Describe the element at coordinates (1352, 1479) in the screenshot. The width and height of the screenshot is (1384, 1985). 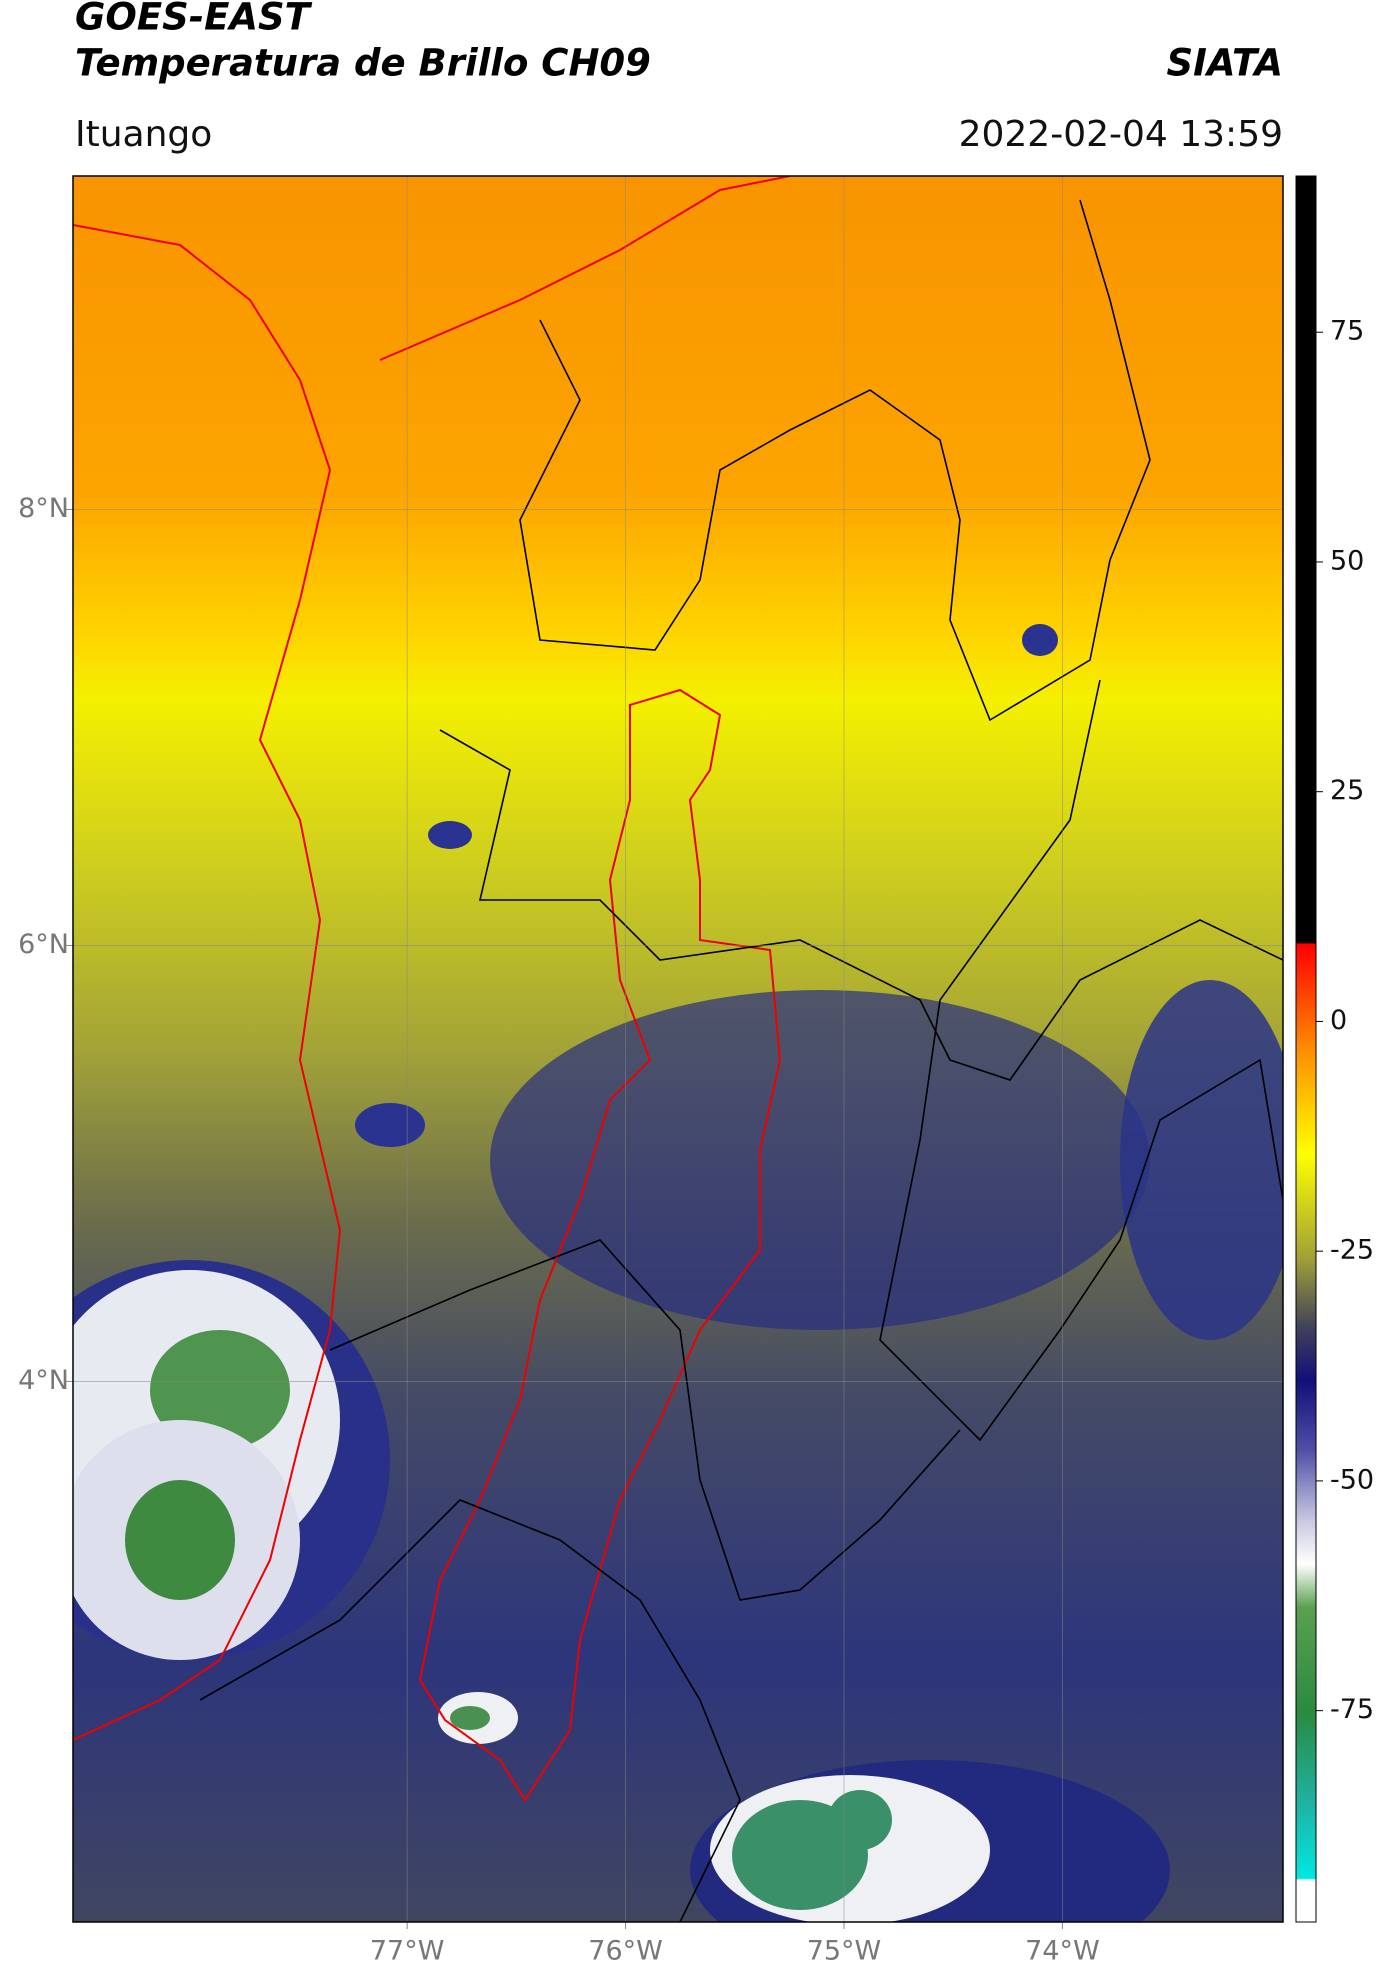
I see `colorbar-tick-label: -50` at that location.